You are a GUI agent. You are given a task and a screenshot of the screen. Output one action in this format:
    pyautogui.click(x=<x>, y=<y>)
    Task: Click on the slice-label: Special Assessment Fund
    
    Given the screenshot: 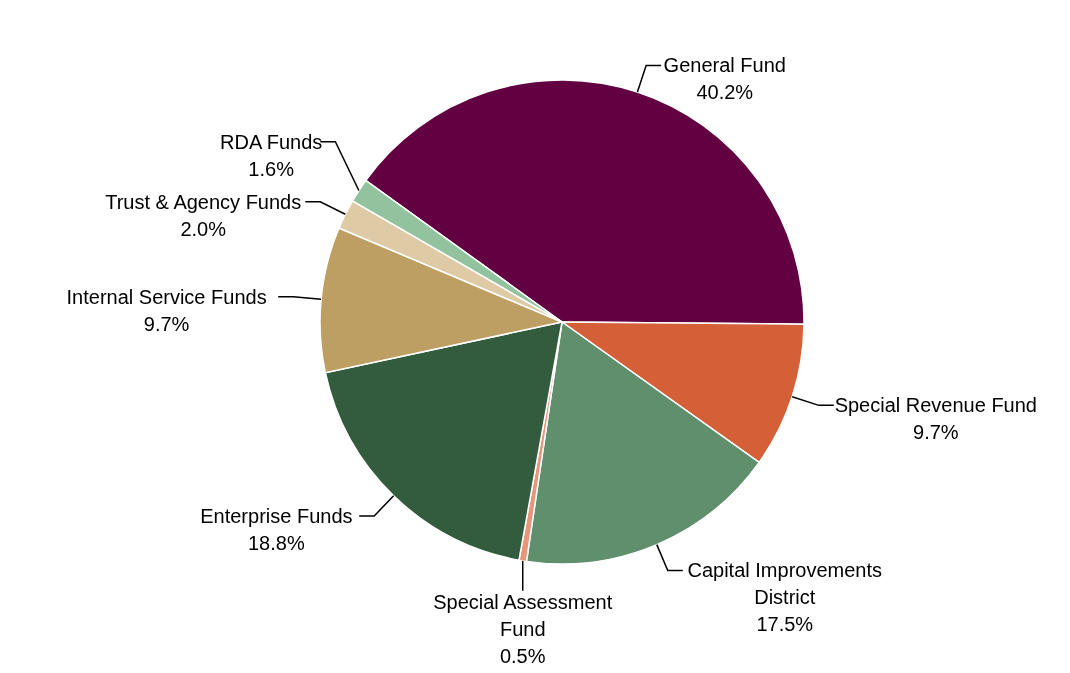 What is the action you would take?
    pyautogui.click(x=523, y=615)
    